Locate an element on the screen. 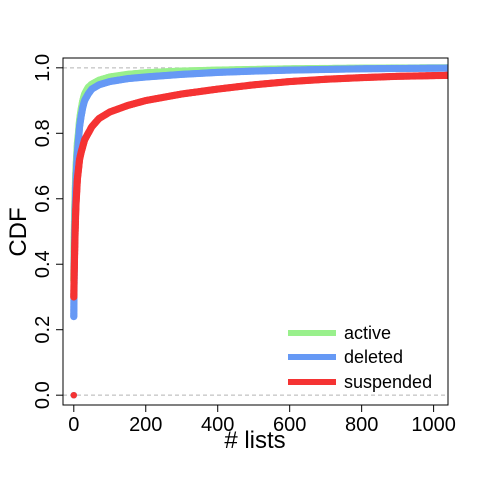 This screenshot has height=485, width=480. y-tick-label: 0.2 is located at coordinates (43, 330).